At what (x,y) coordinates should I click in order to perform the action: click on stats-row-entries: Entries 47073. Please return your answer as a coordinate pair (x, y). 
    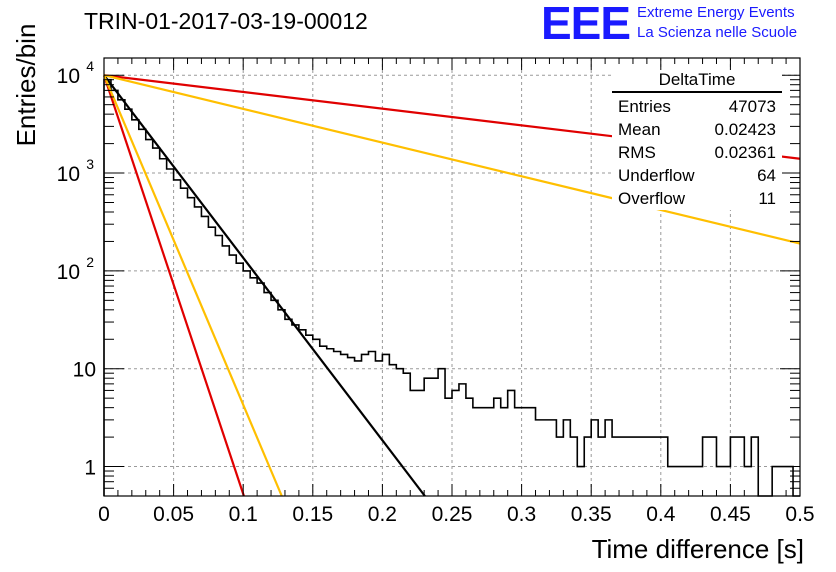
    Looking at the image, I should click on (697, 106).